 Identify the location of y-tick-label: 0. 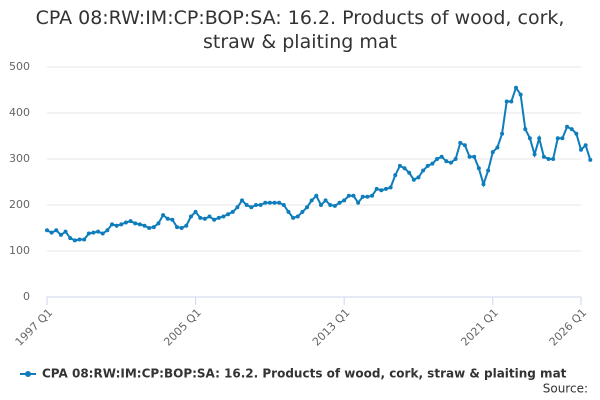
(26, 296).